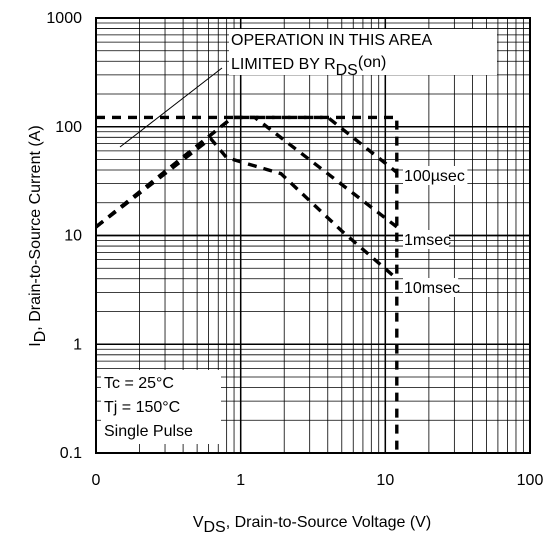  What do you see at coordinates (38, 235) in the screenshot?
I see `y-axis-label: ID, Drain-to-Source Current (A)` at bounding box center [38, 235].